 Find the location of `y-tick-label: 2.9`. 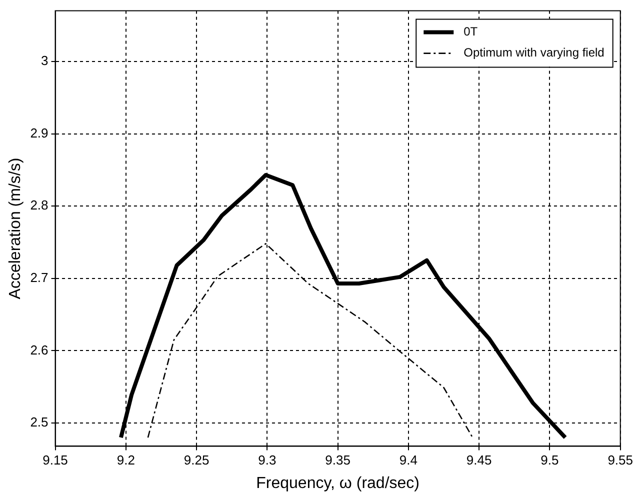

y-tick-label: 2.9 is located at coordinates (39, 132).